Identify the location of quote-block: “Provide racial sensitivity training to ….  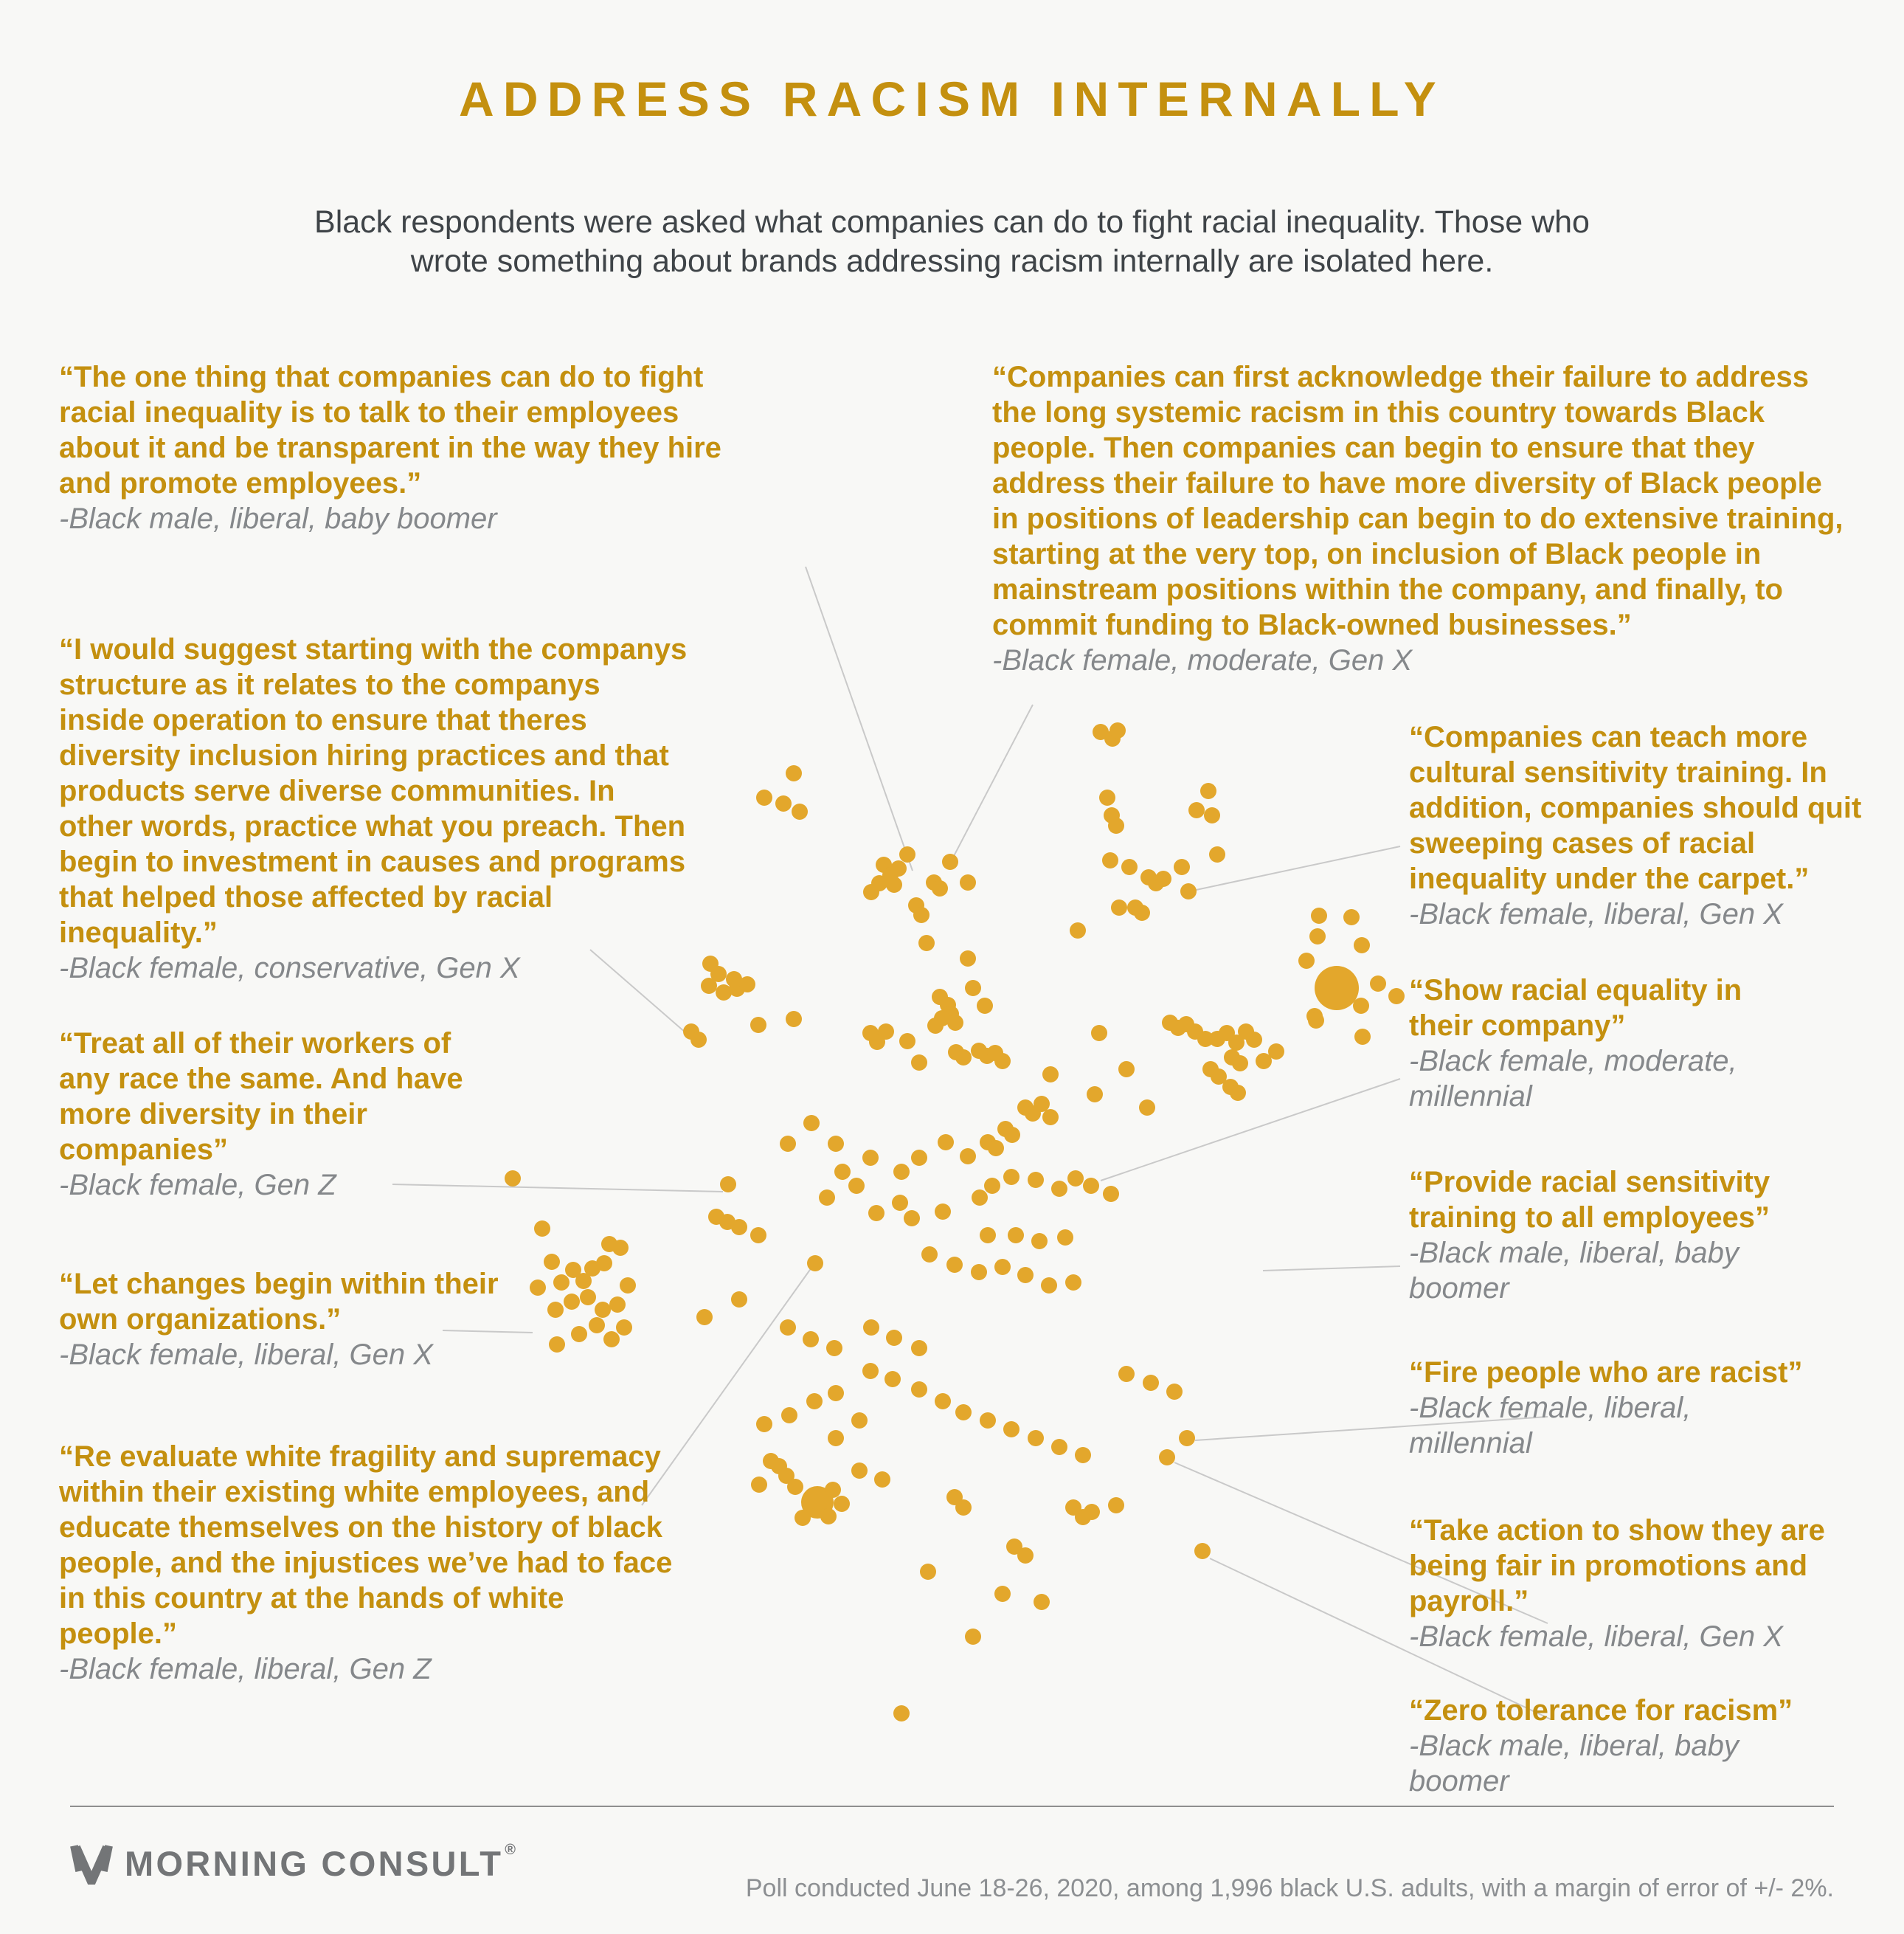
(1610, 1235).